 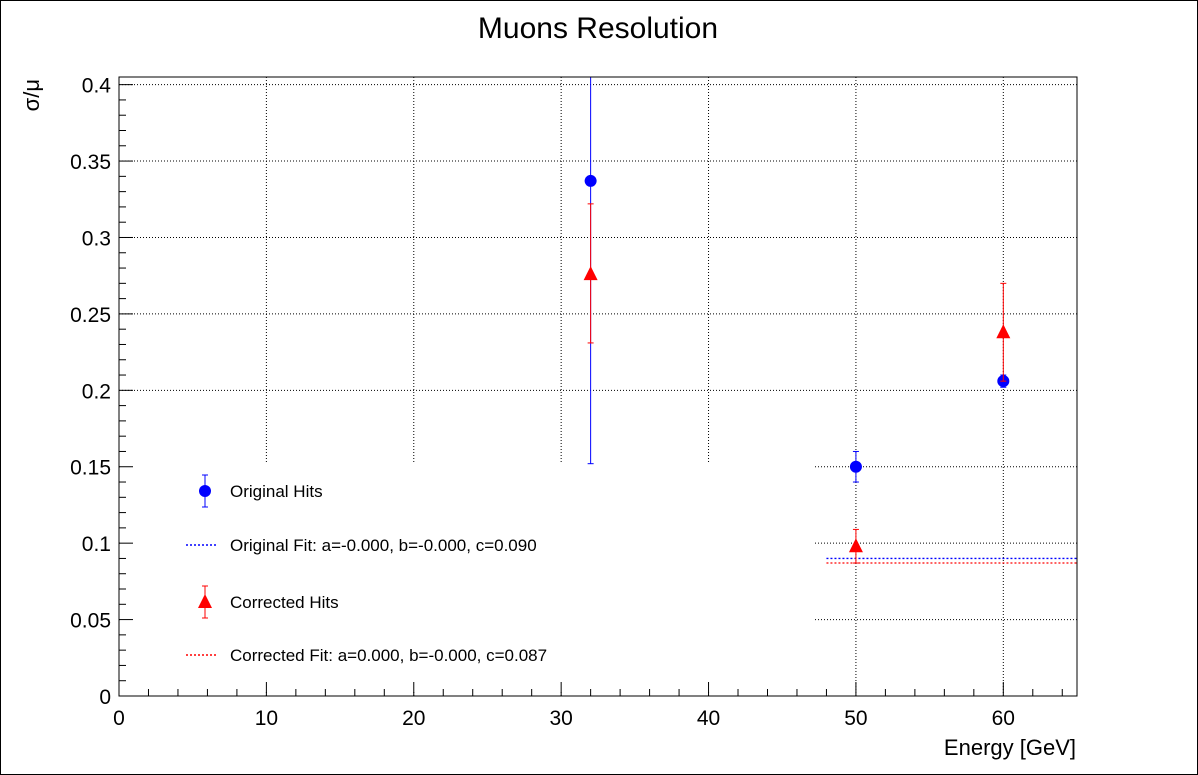 What do you see at coordinates (90, 315) in the screenshot?
I see `y-tick-label: 0.25` at bounding box center [90, 315].